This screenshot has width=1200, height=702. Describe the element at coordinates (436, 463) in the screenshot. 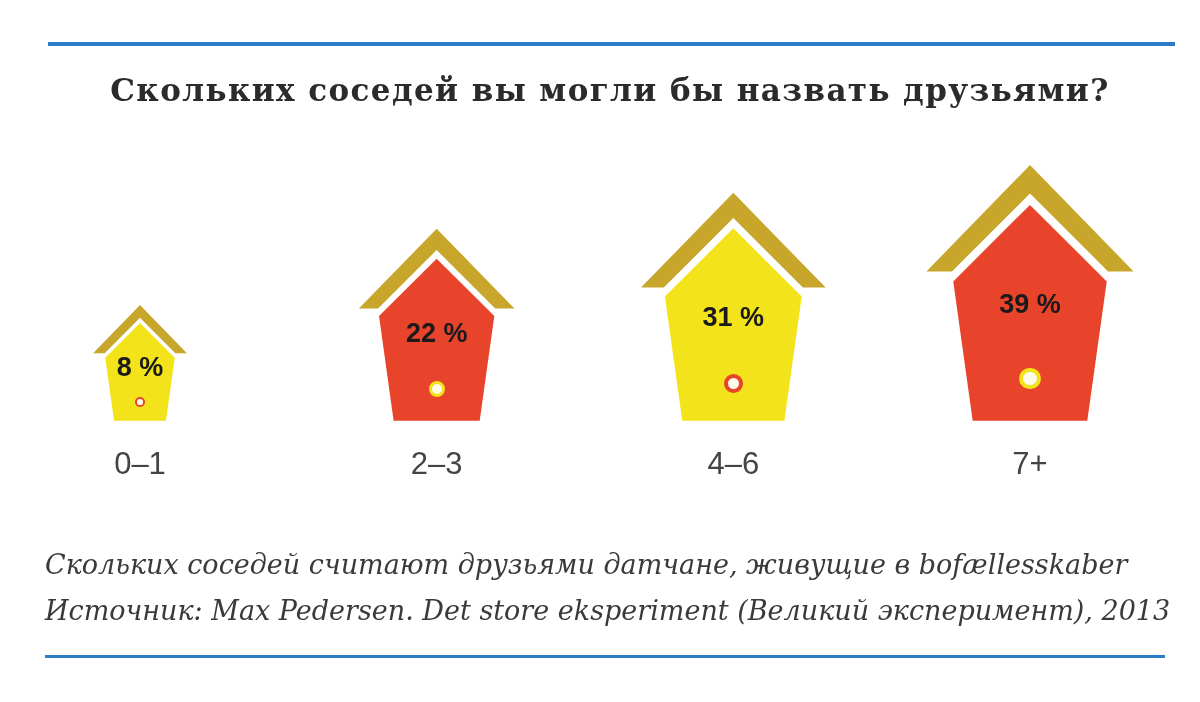

I see `category-label: 2–3` at that location.